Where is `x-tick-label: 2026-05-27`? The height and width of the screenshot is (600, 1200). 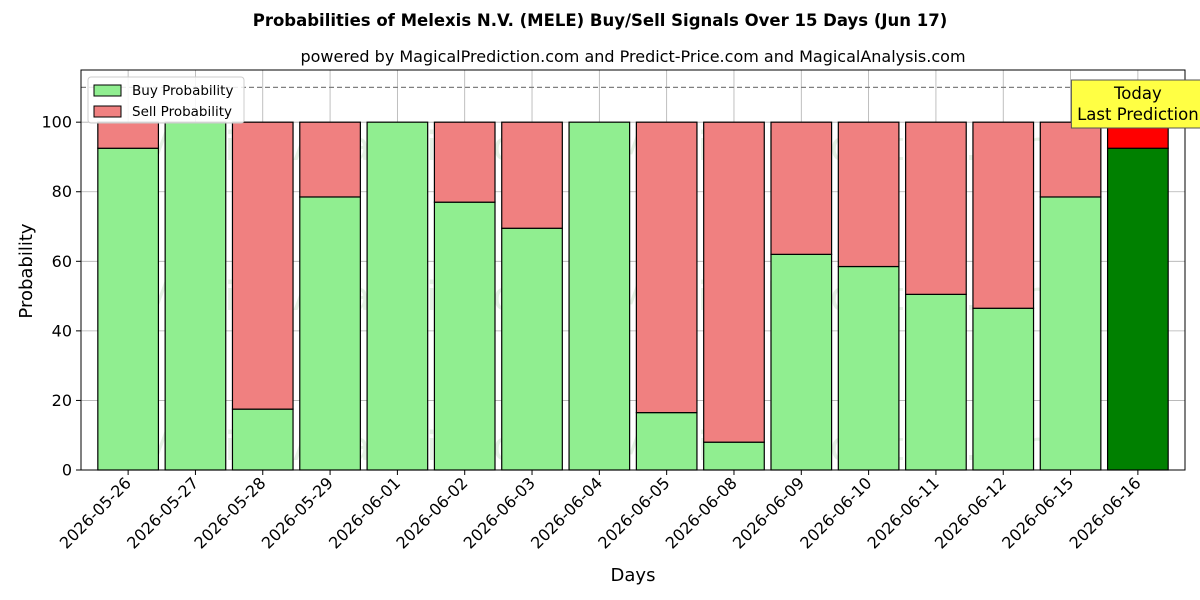 x-tick-label: 2026-05-27 is located at coordinates (162, 512).